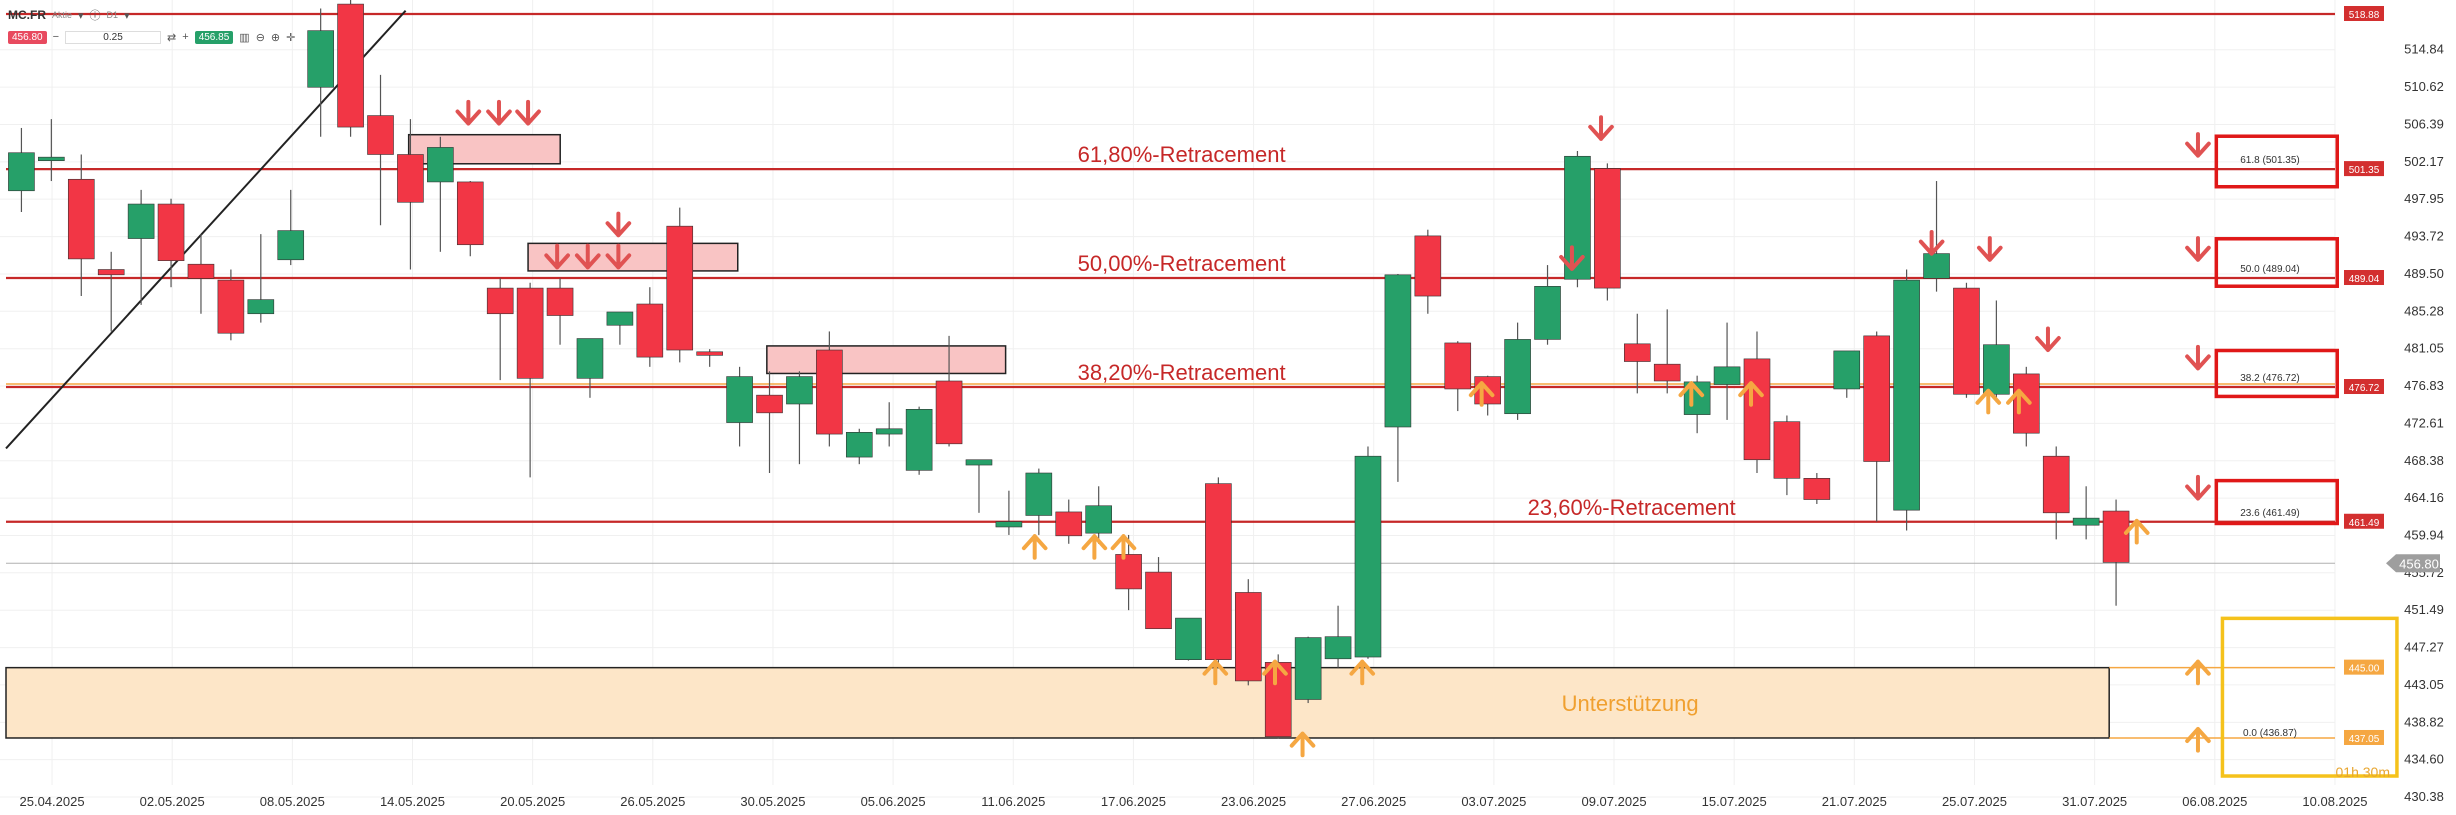  I want to click on y-tick-label: 430.38, so click(2424, 796).